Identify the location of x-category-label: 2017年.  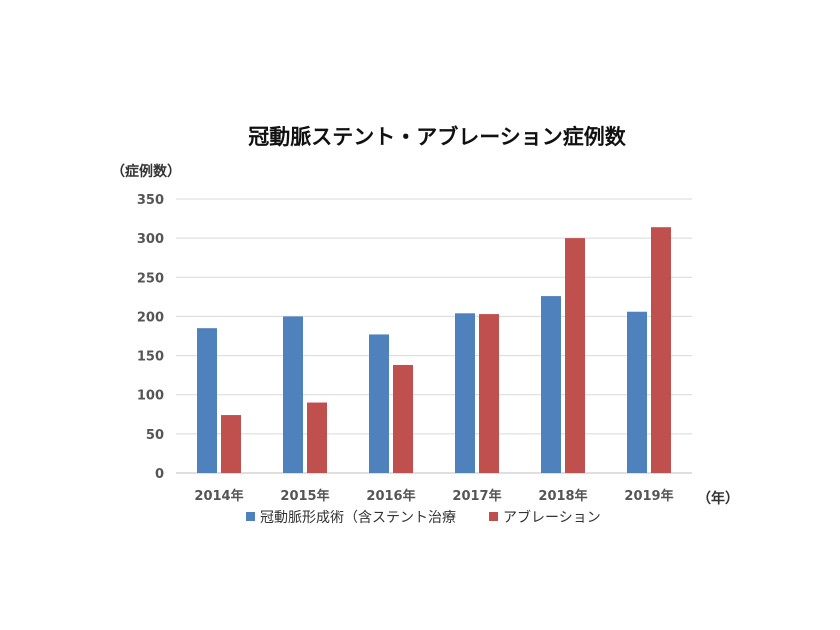
(476, 496).